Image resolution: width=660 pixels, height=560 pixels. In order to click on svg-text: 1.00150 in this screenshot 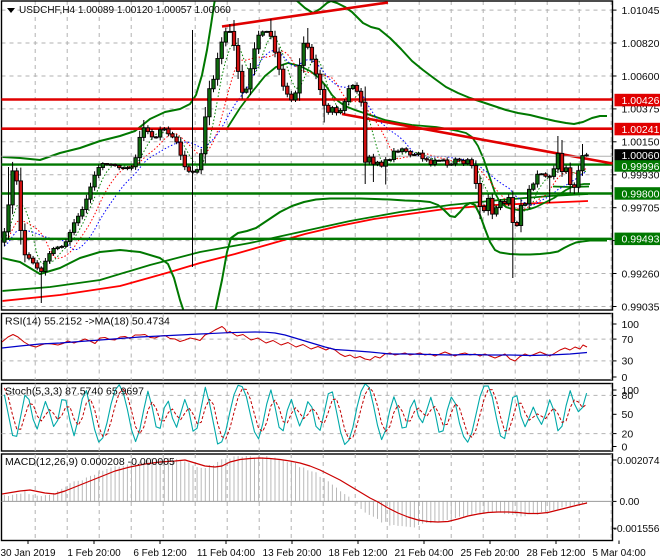, I will do `click(641, 143)`.